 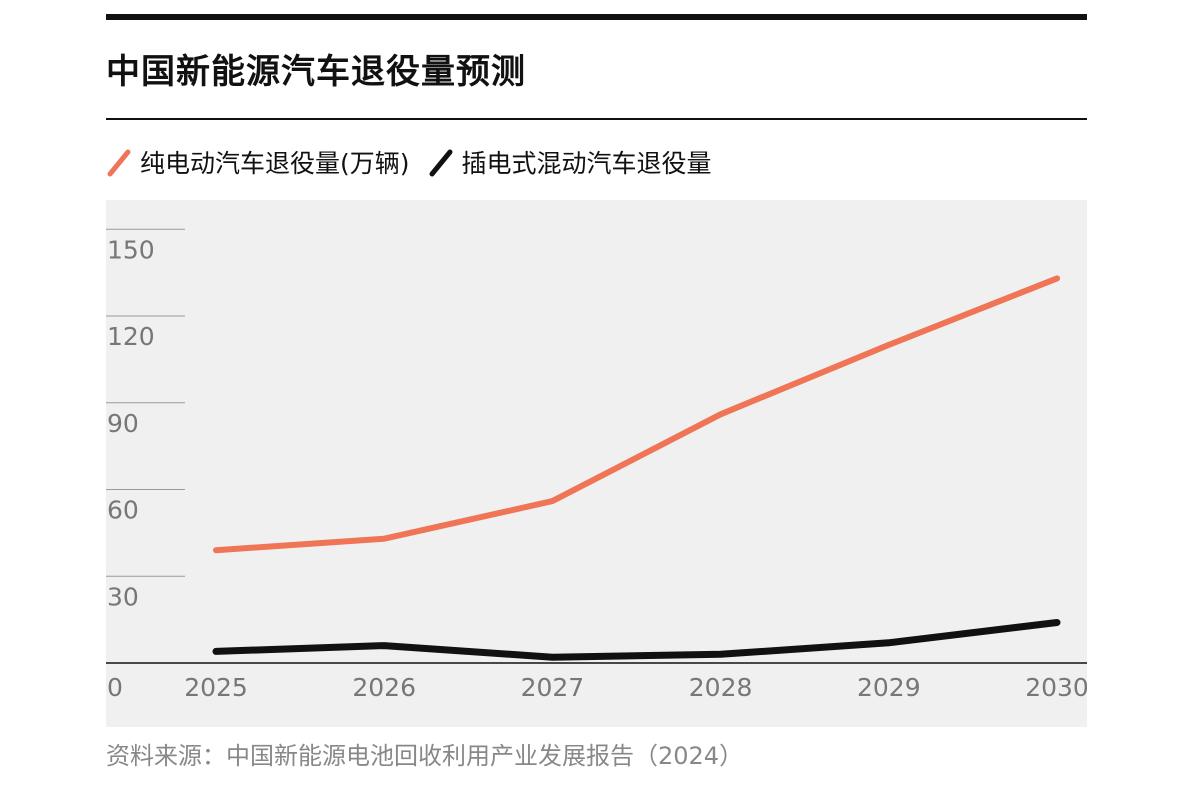 I want to click on legend-swatch-bev, so click(x=119, y=163).